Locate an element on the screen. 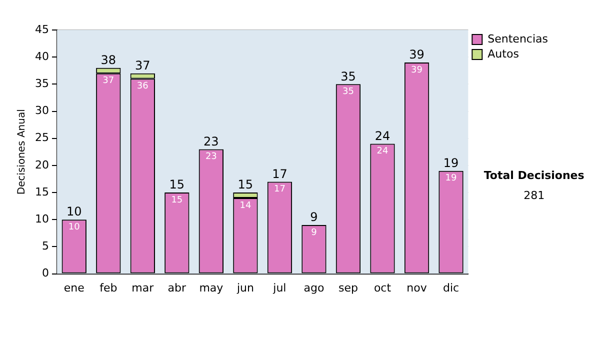 The height and width of the screenshot is (340, 600). y-tick-label: 5 is located at coordinates (45, 246).